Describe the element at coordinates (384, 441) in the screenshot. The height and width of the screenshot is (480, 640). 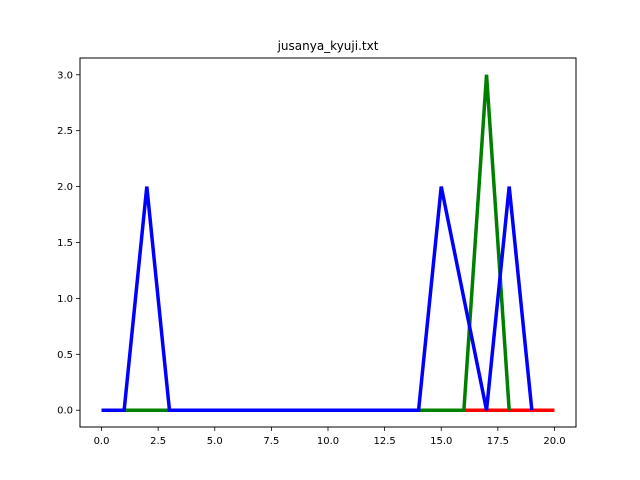
I see `x-tick-label: 12.5` at that location.